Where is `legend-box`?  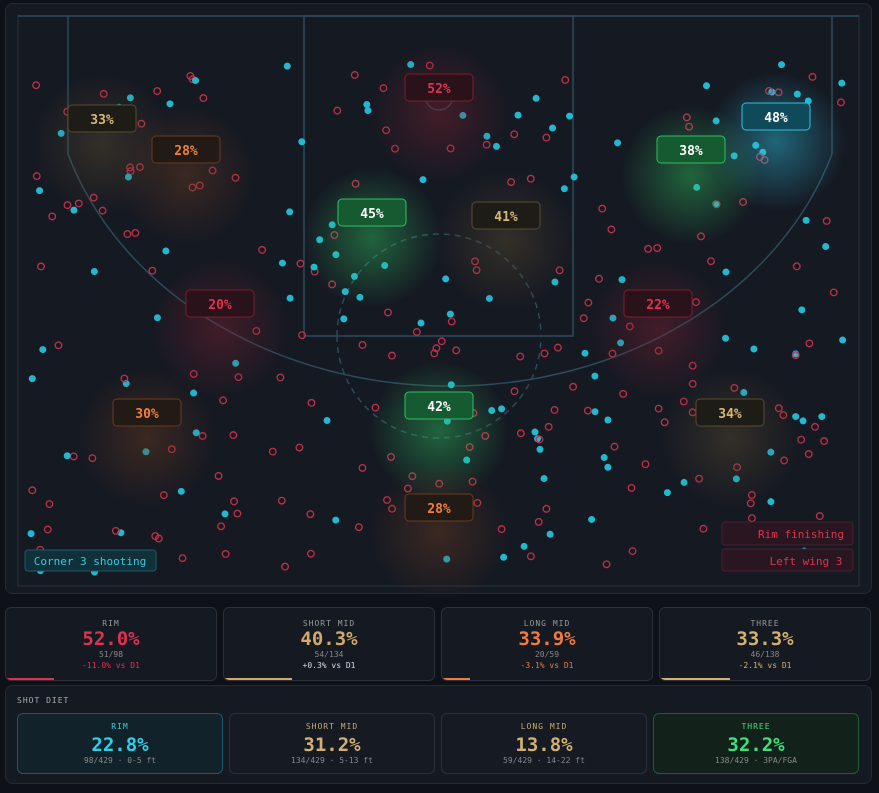
legend-box is located at coordinates (787, 560).